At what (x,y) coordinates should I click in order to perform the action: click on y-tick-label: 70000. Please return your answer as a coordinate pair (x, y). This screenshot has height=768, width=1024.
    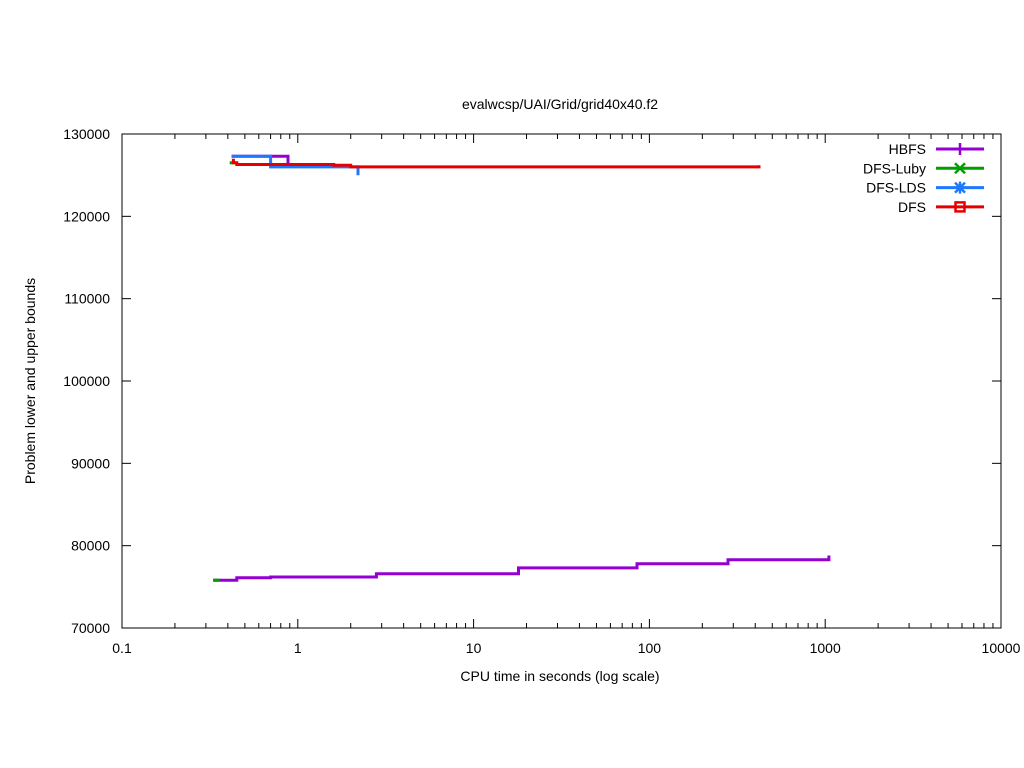
    Looking at the image, I should click on (90, 628).